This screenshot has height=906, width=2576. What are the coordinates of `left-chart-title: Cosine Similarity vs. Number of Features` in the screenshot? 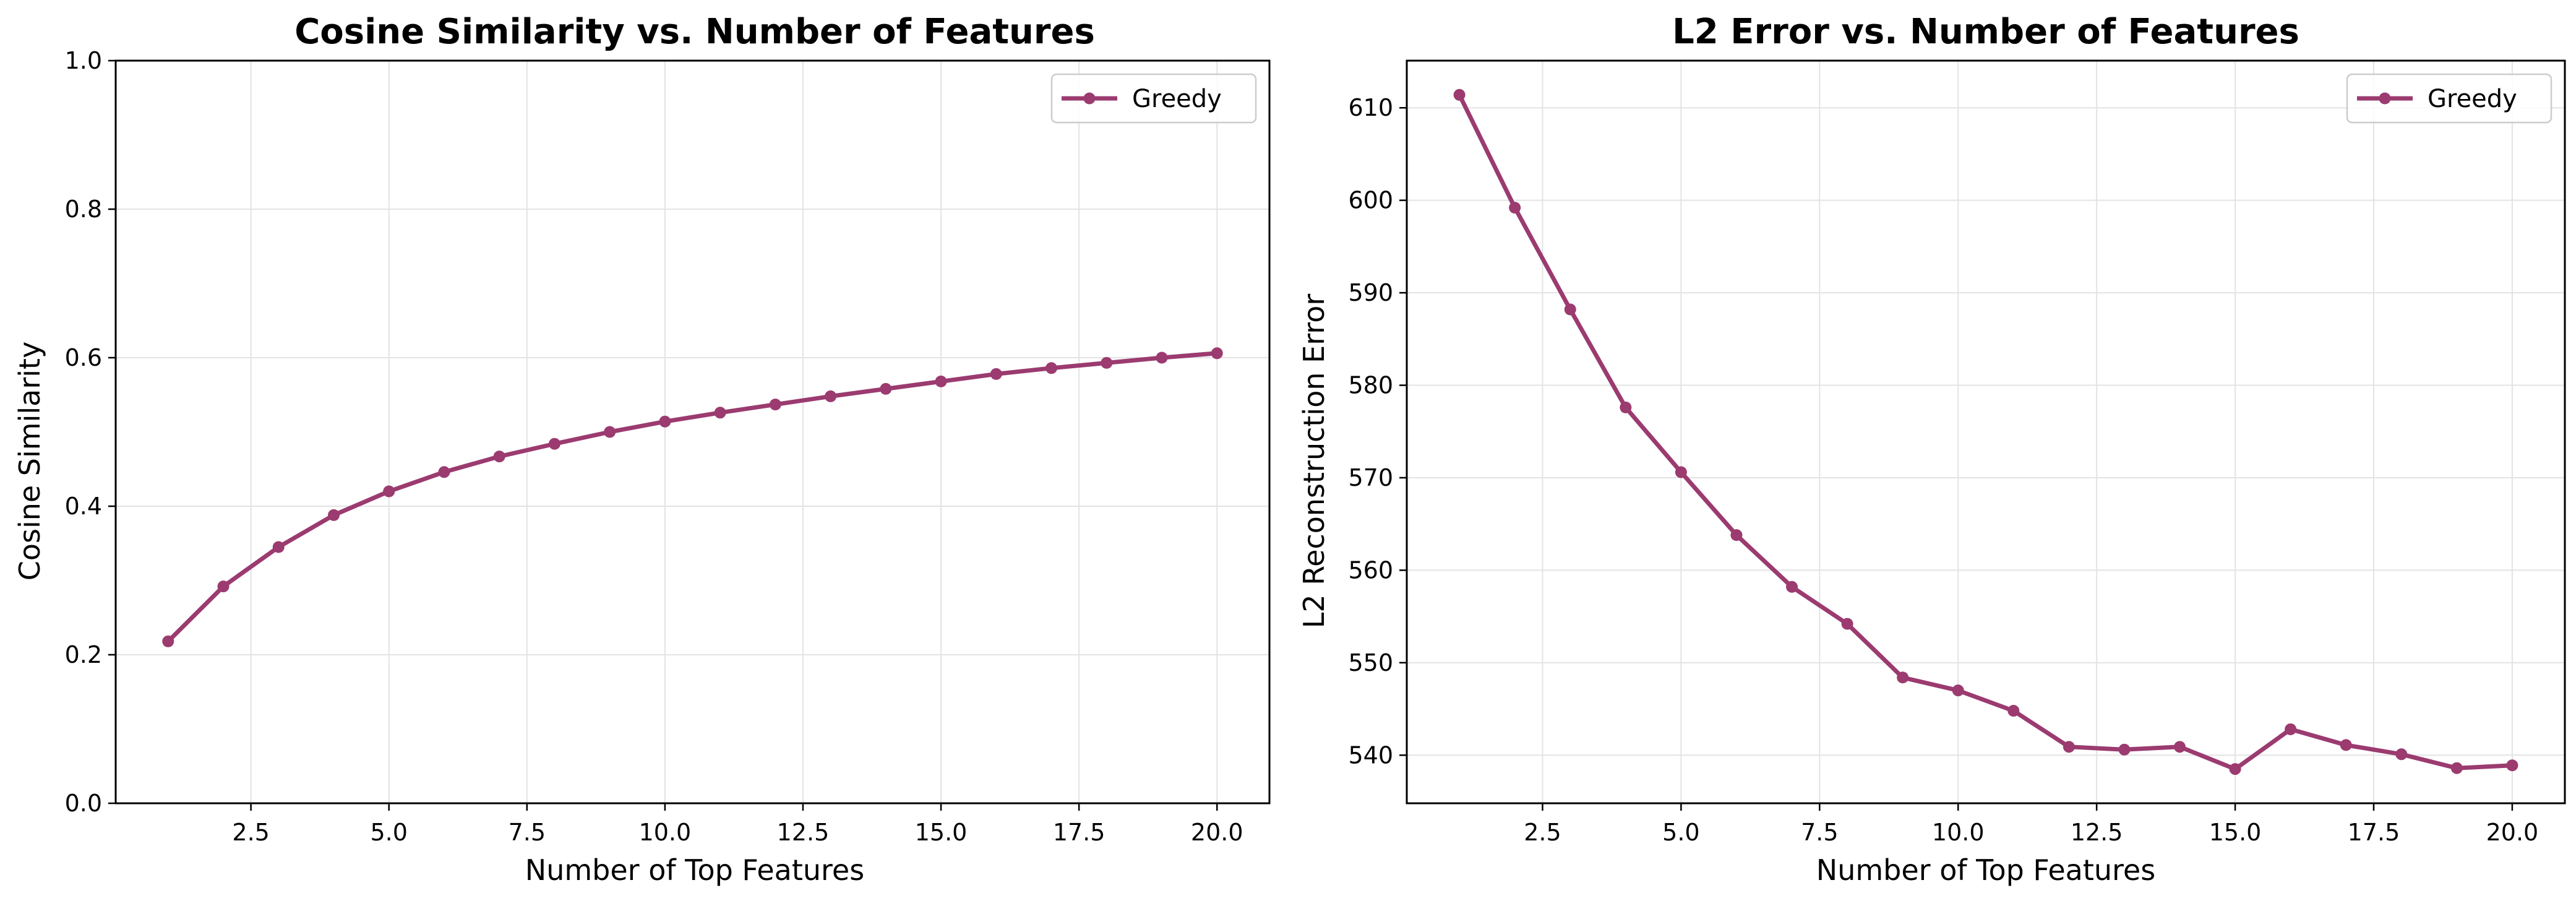 It's located at (694, 32).